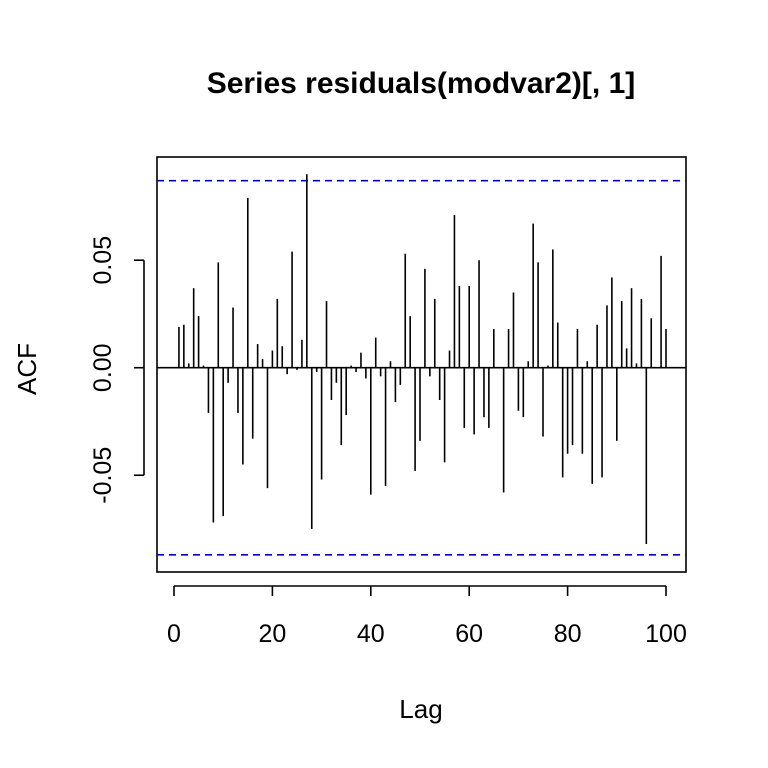 The width and height of the screenshot is (768, 768). Describe the element at coordinates (469, 634) in the screenshot. I see `x-tick-label: 60` at that location.